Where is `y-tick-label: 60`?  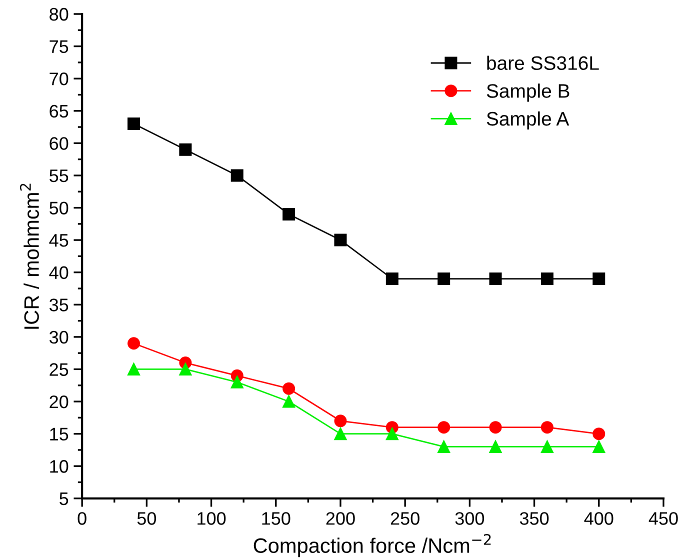 y-tick-label: 60 is located at coordinates (59, 143).